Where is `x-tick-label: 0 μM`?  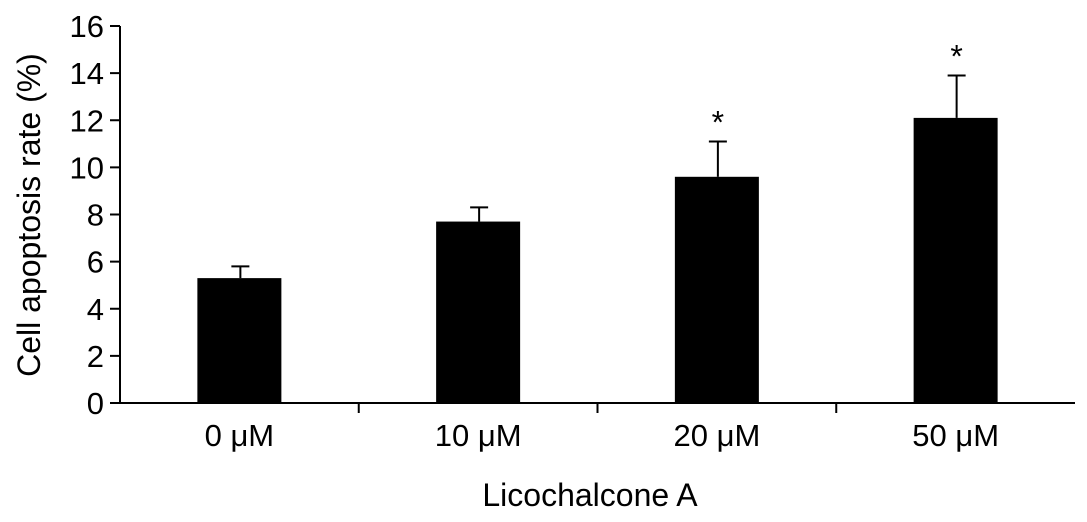 x-tick-label: 0 μM is located at coordinates (240, 435).